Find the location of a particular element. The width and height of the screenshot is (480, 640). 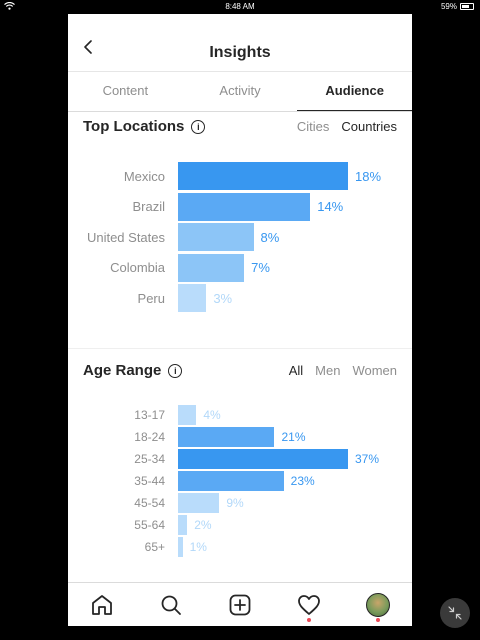

bottom-nav is located at coordinates (240, 604).